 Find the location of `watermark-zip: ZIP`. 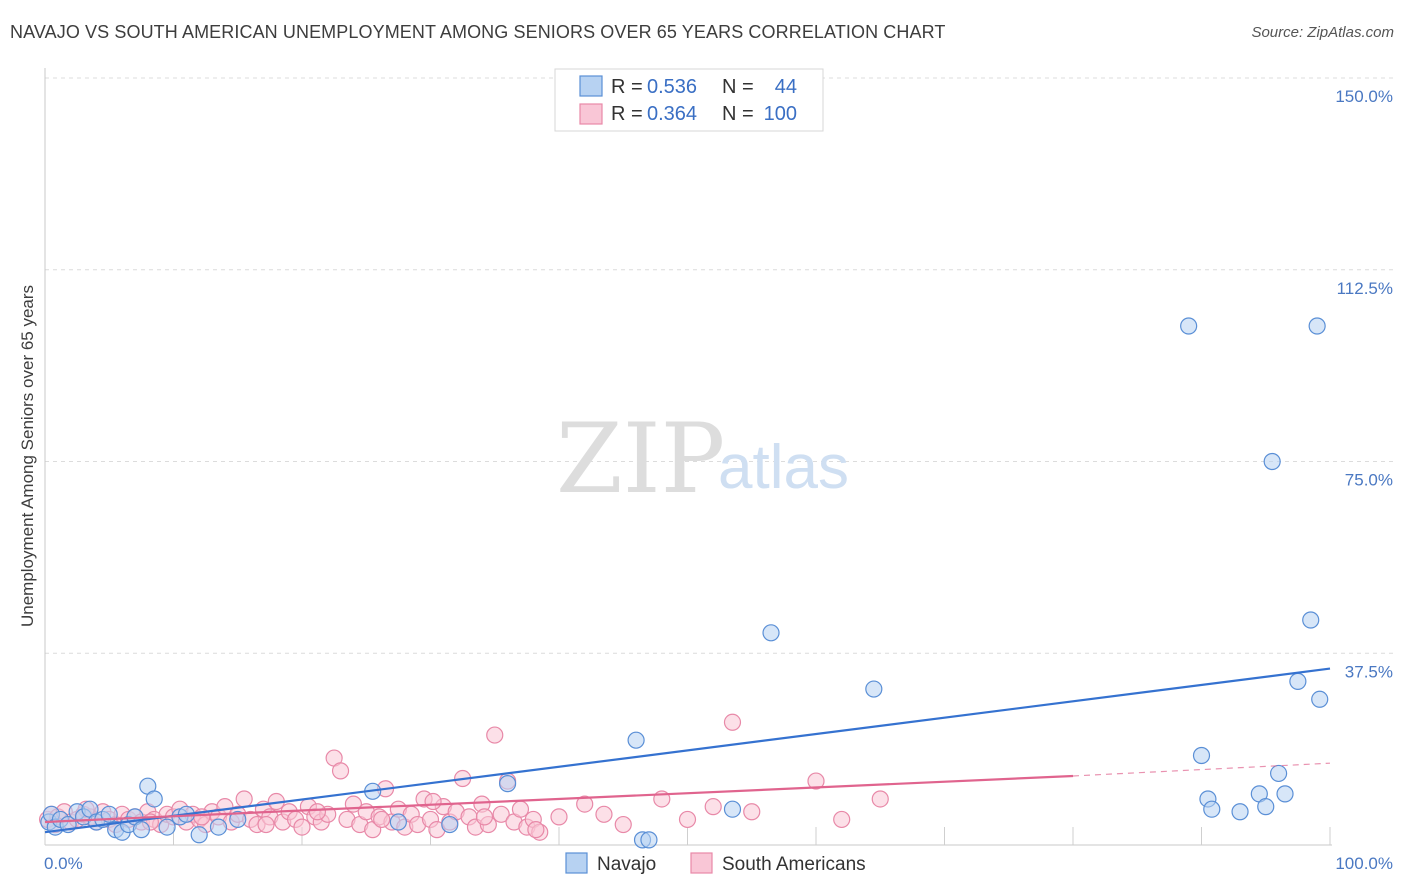

watermark-zip: ZIP is located at coordinates (640, 459).